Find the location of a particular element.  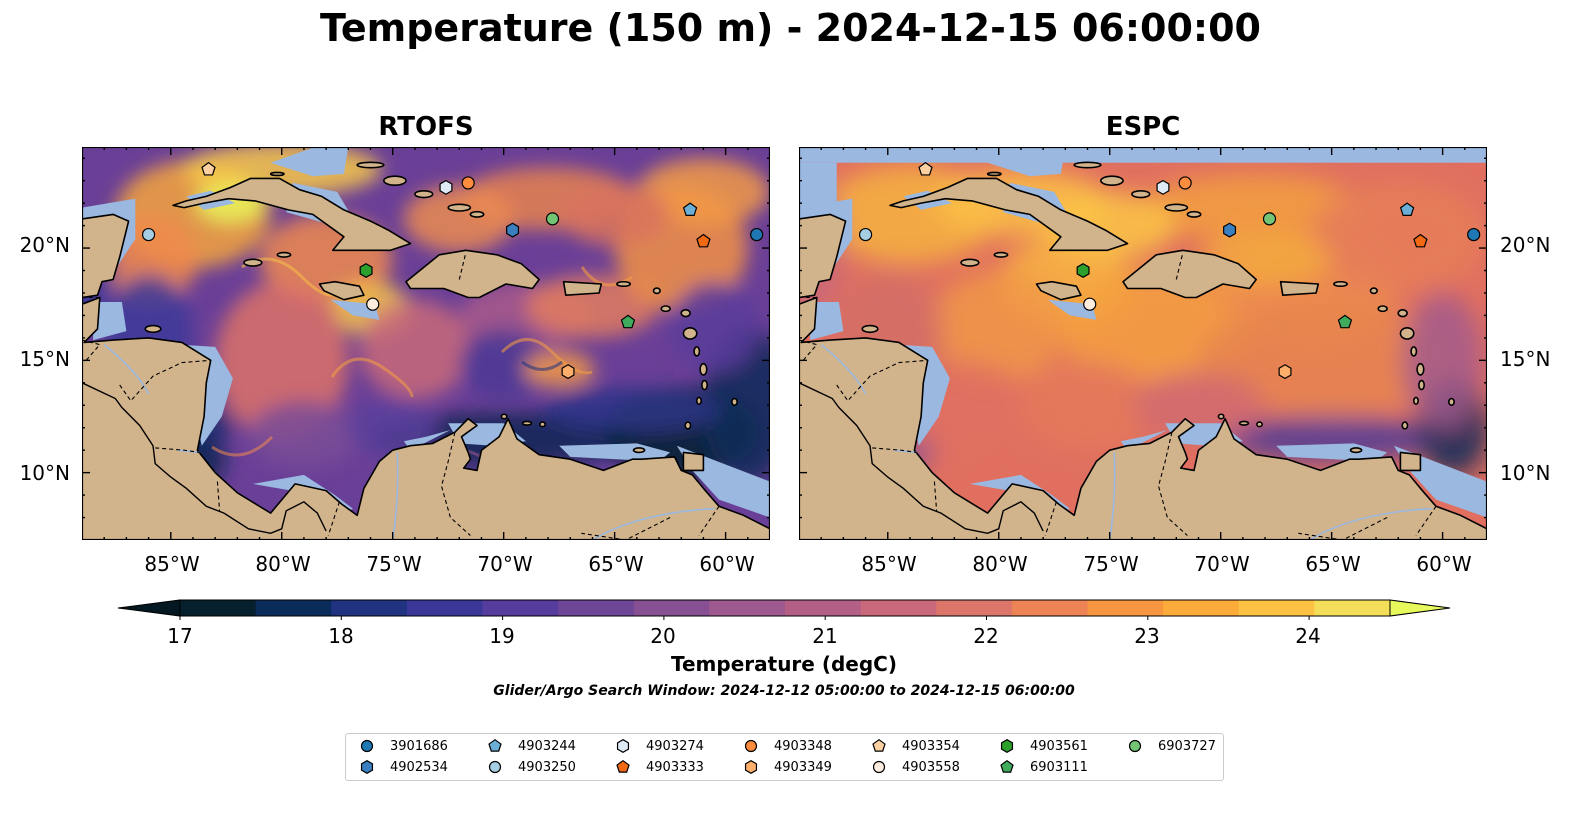

legend-label: 4903349 is located at coordinates (803, 767).